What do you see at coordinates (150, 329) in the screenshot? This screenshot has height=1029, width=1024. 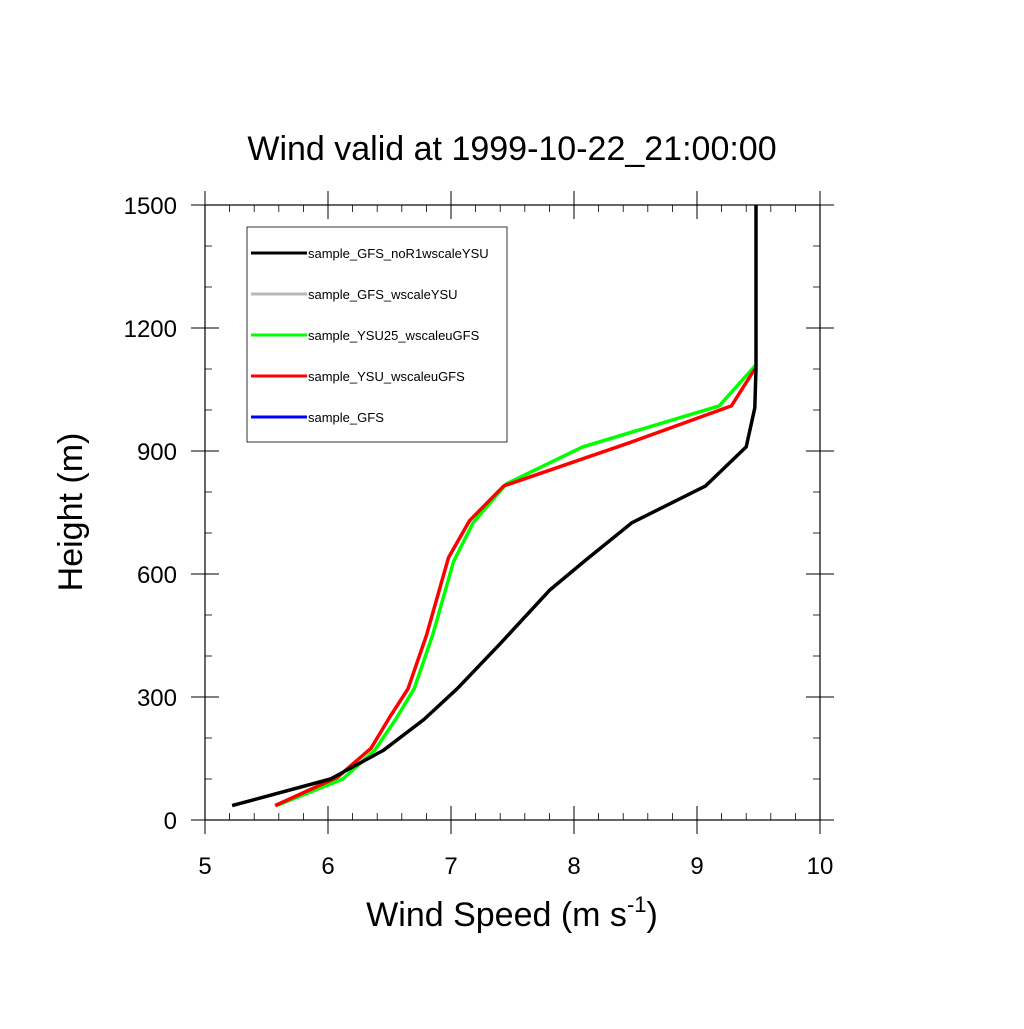 I see `y-tick-label: 1200` at bounding box center [150, 329].